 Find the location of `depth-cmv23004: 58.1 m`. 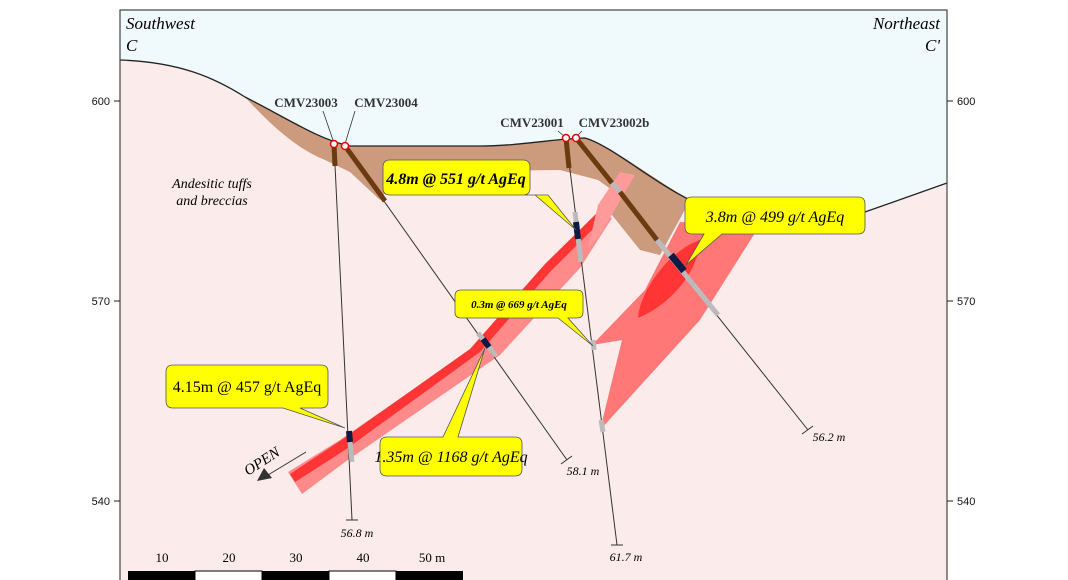

depth-cmv23004: 58.1 m is located at coordinates (583, 471).